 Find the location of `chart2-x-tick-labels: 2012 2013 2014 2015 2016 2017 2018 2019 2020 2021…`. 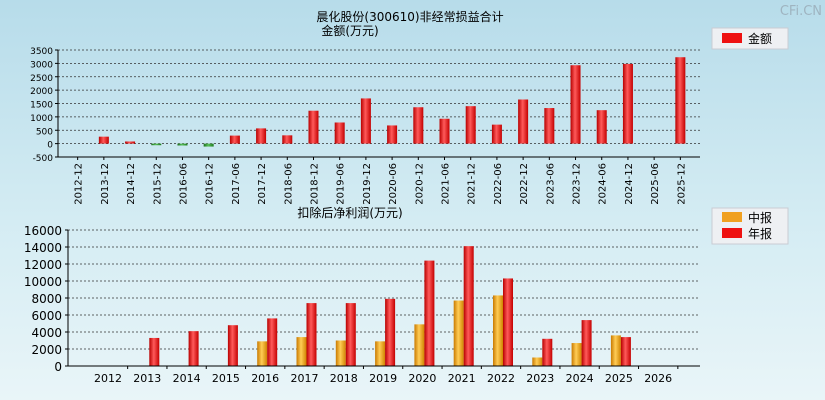

chart2-x-tick-labels: 2012 2013 2014 2015 2016 2017 2018 2019 2020 2021… is located at coordinates (383, 378).